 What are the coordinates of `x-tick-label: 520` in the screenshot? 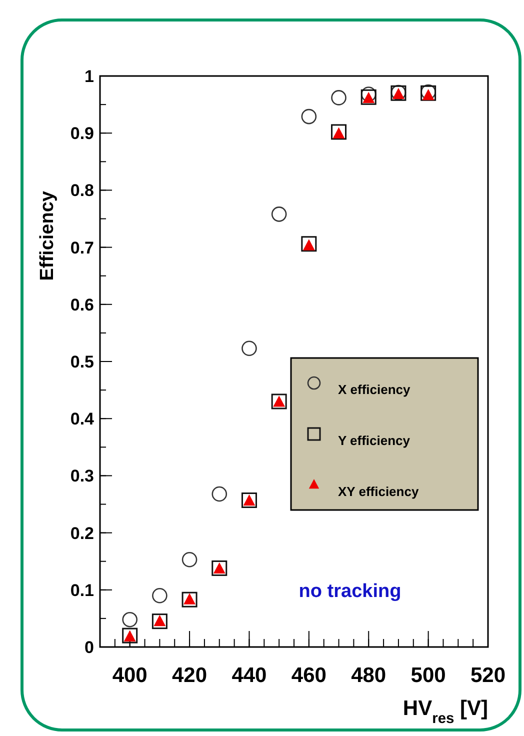 It's located at (488, 675).